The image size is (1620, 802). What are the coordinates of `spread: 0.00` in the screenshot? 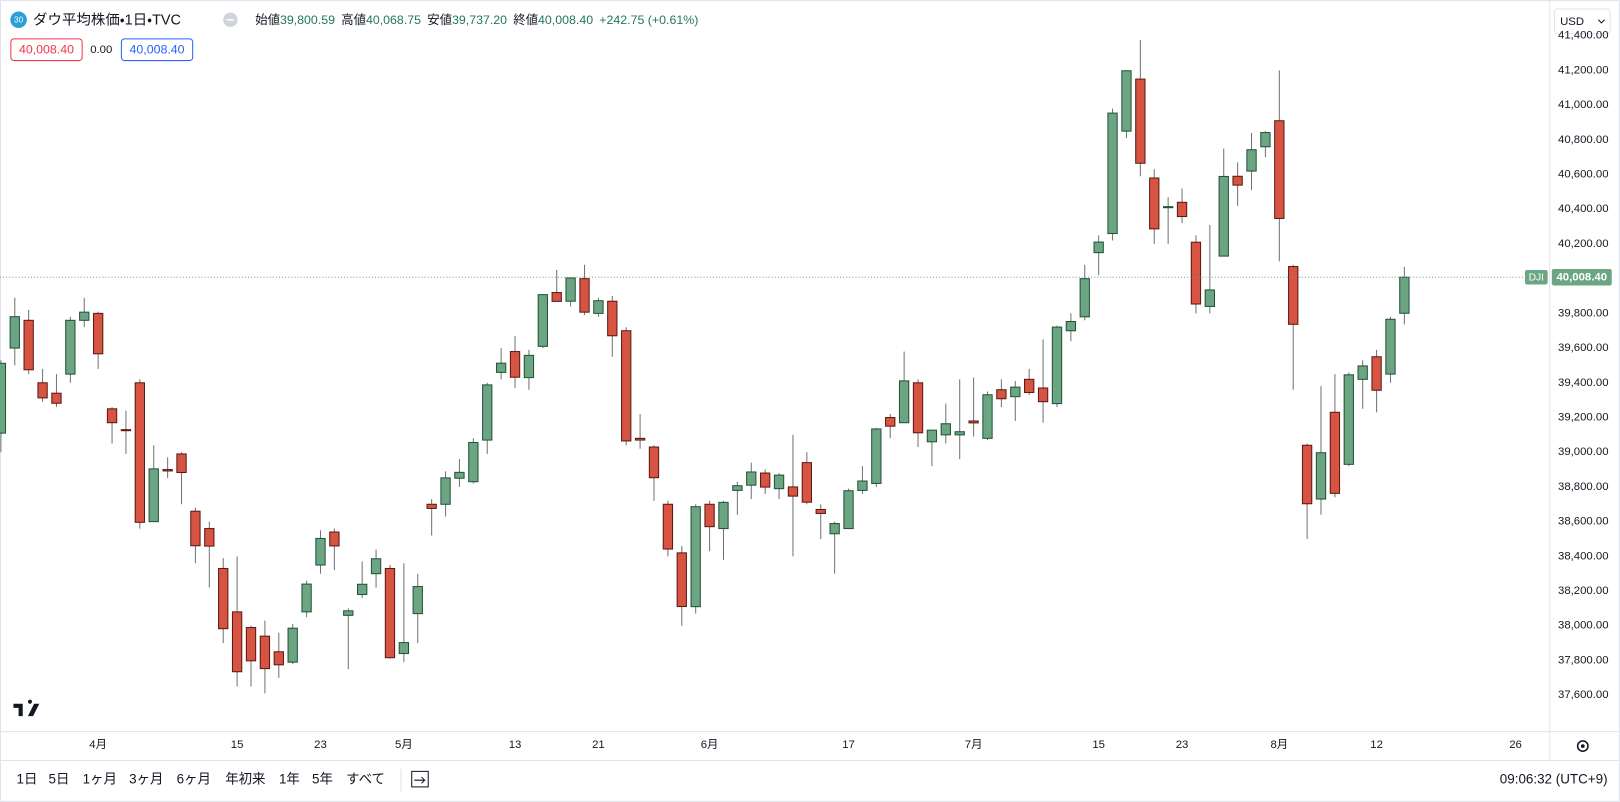 It's located at (101, 50).